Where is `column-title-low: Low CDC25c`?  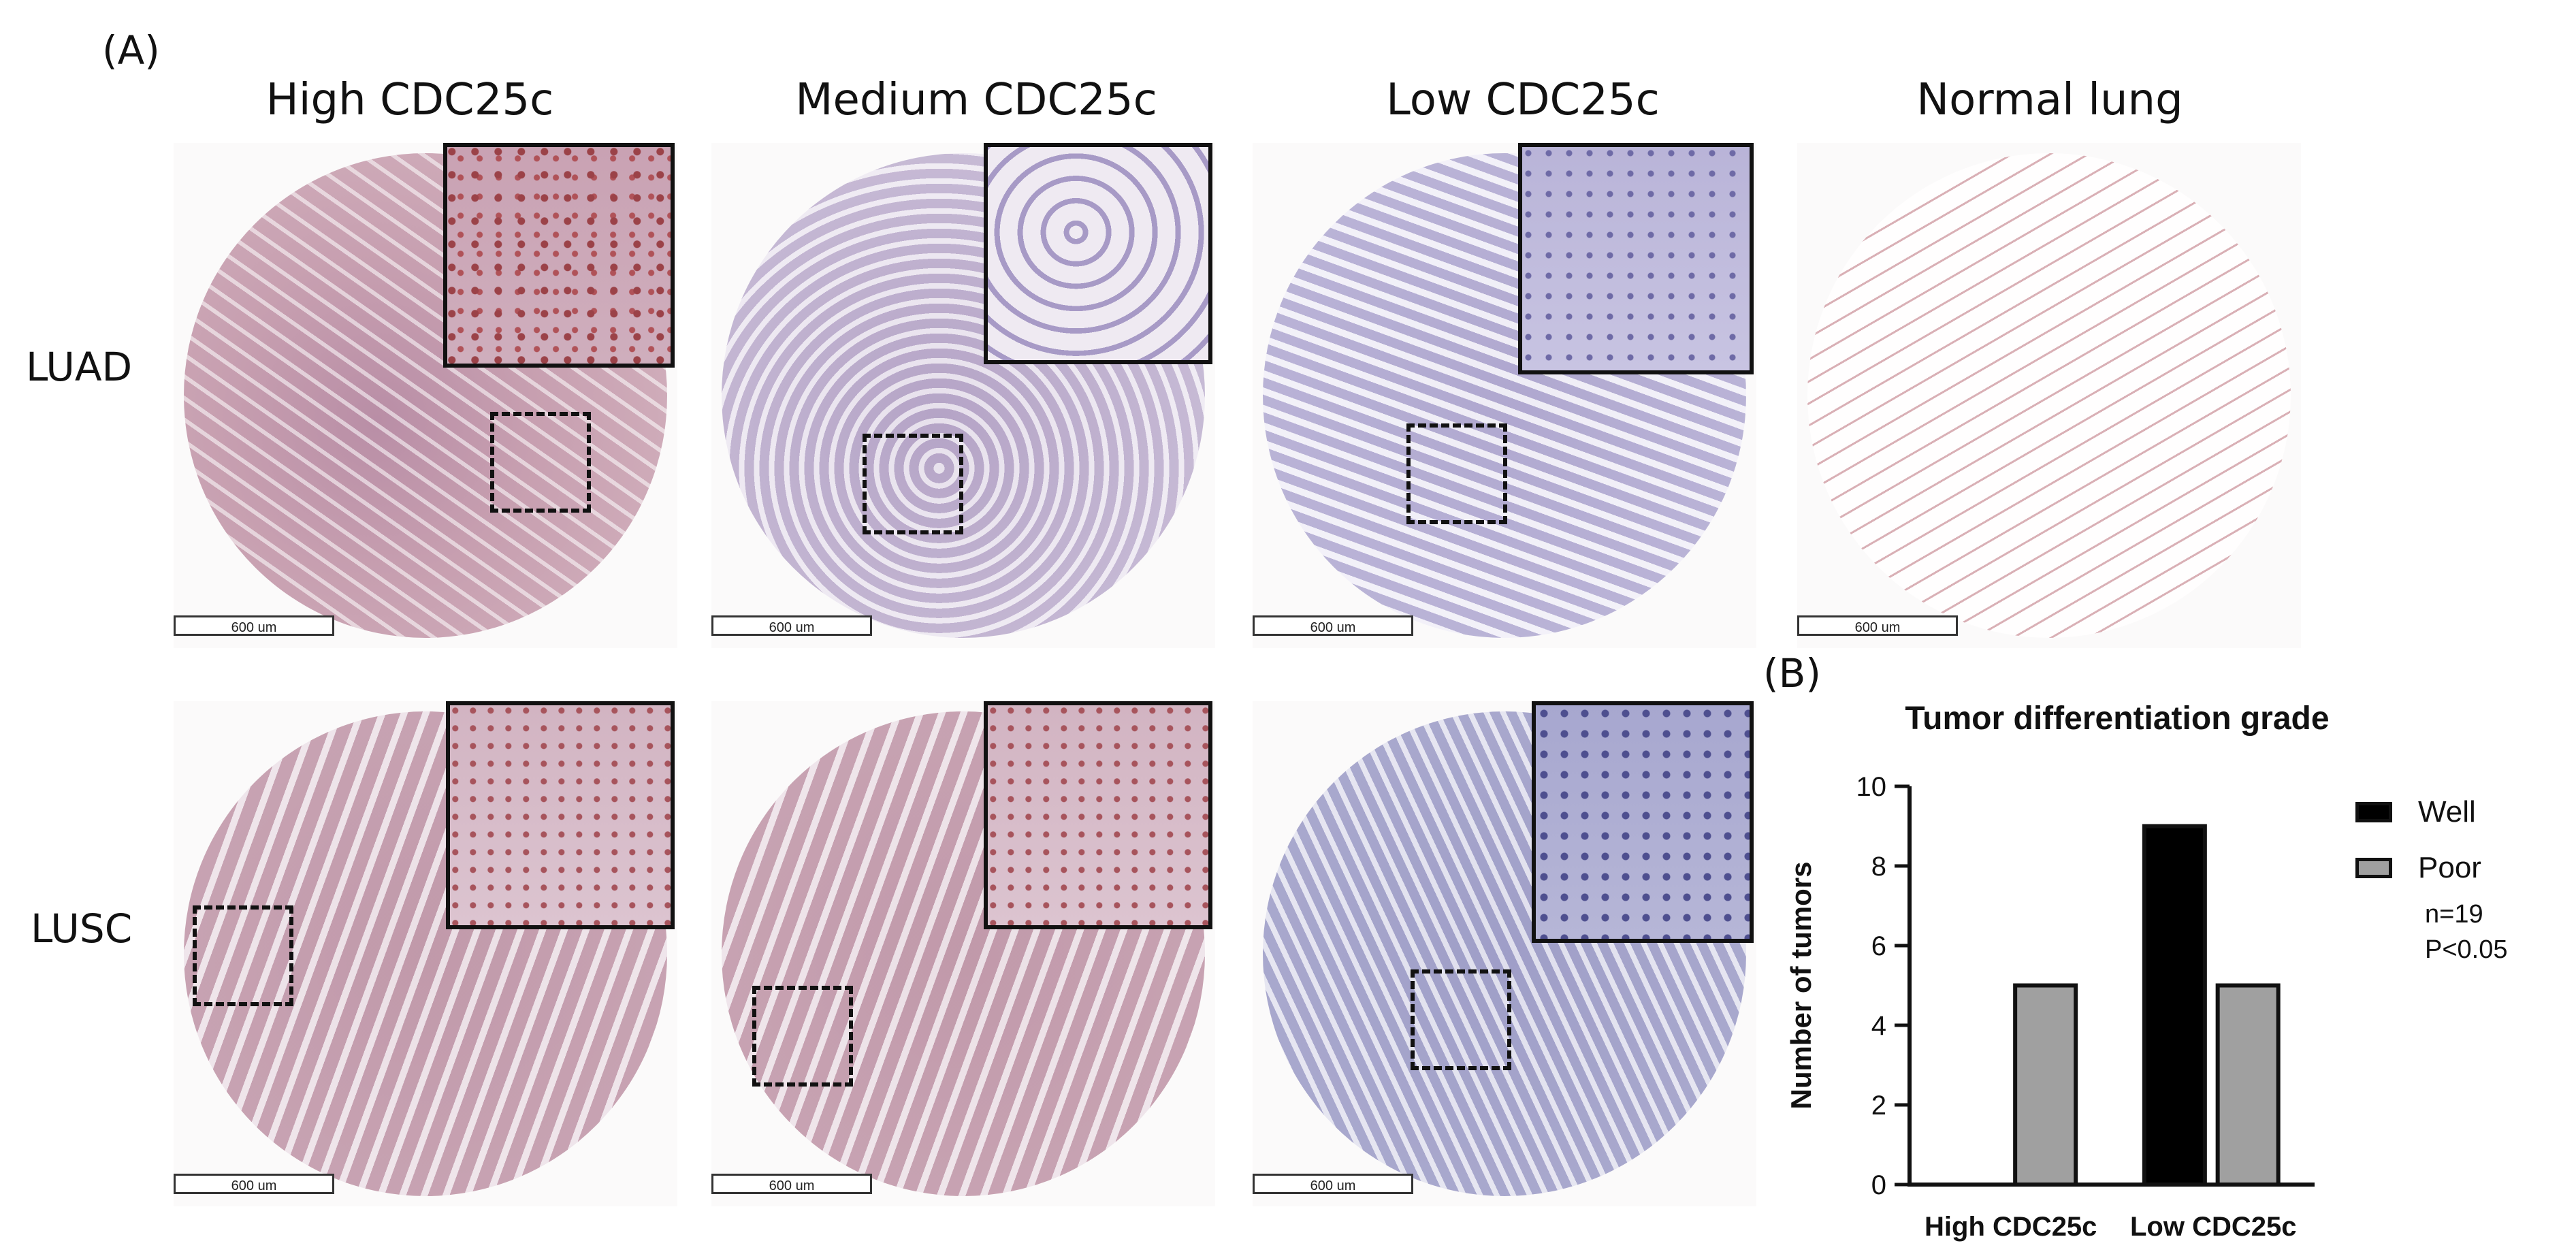 column-title-low: Low CDC25c is located at coordinates (1523, 100).